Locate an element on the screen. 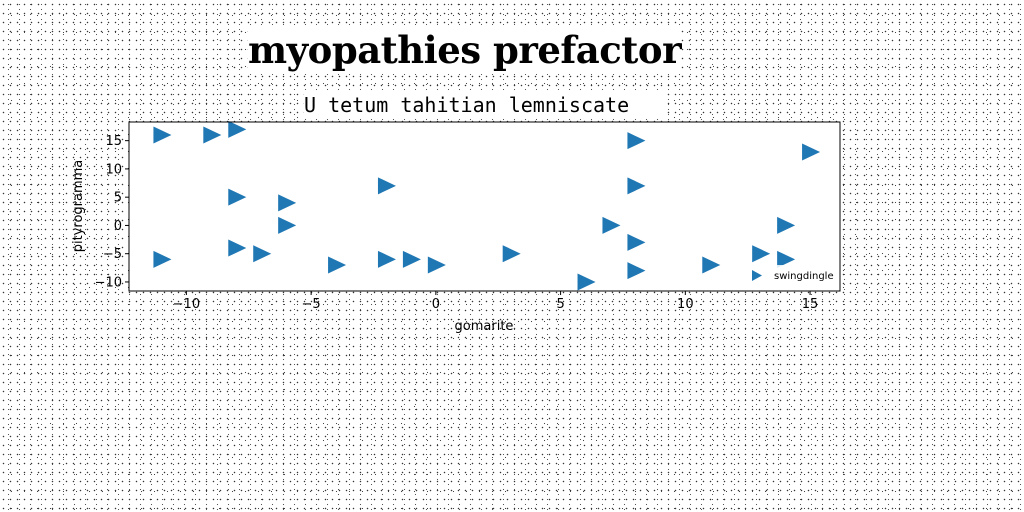  y-tick-label: 0 is located at coordinates (118, 226).